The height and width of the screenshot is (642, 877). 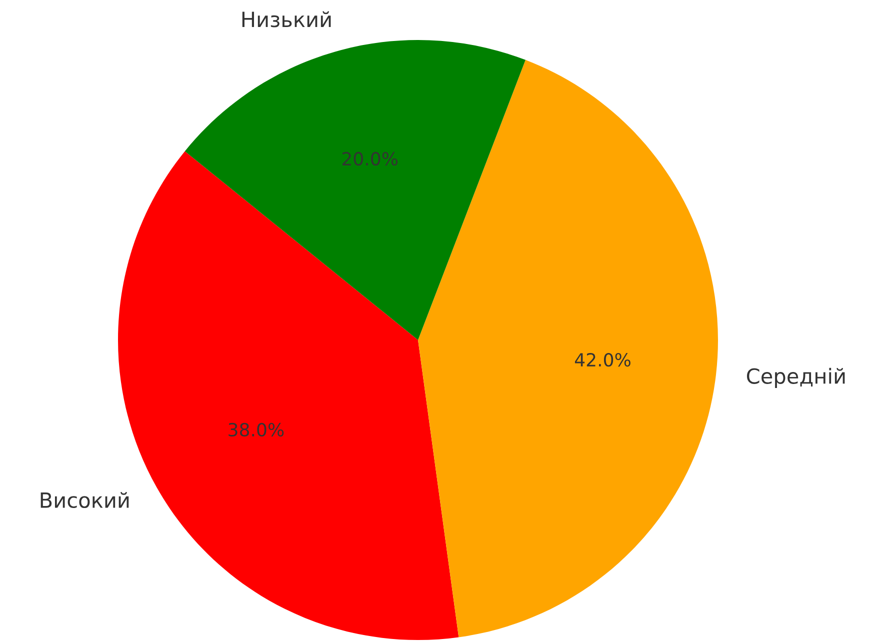 What do you see at coordinates (795, 378) in the screenshot?
I see `slice-label: Середній` at bounding box center [795, 378].